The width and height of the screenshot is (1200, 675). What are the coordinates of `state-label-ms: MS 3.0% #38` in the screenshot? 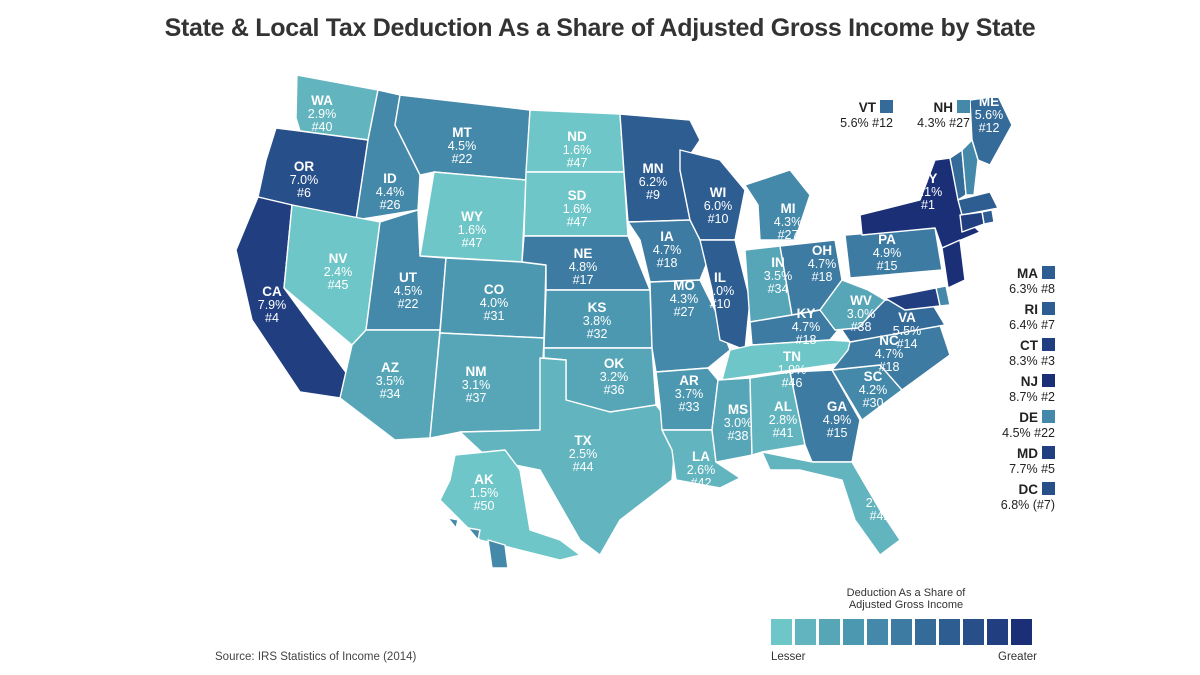 It's located at (738, 422).